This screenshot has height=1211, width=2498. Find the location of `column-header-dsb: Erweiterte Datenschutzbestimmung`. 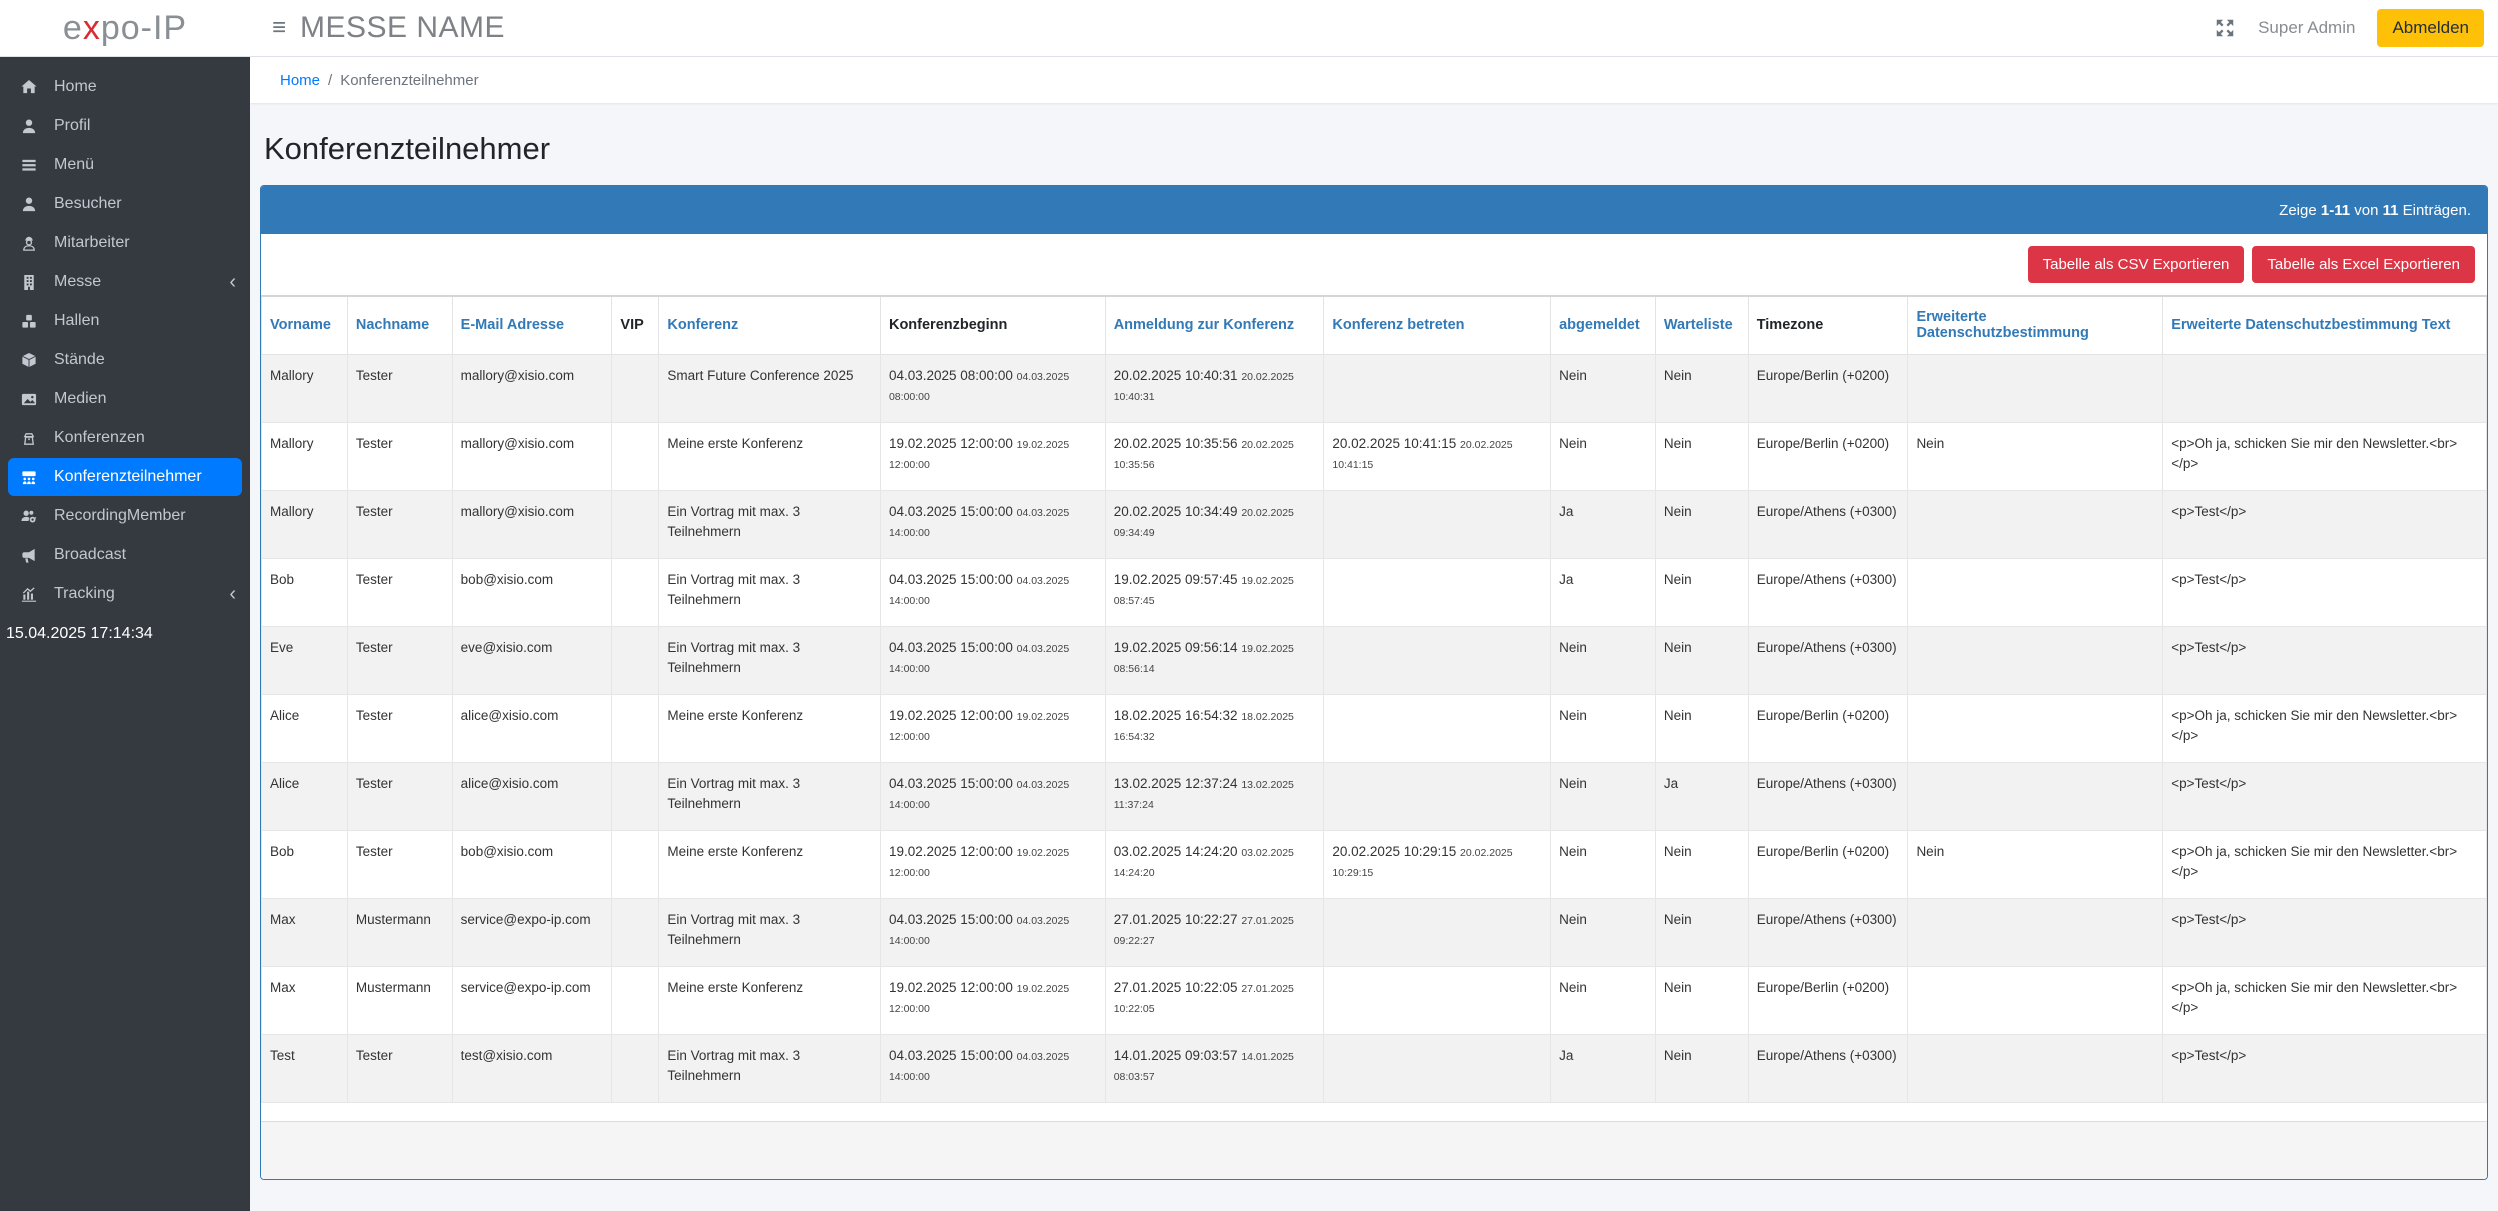

column-header-dsb: Erweiterte Datenschutzbestimmung is located at coordinates (2035, 325).